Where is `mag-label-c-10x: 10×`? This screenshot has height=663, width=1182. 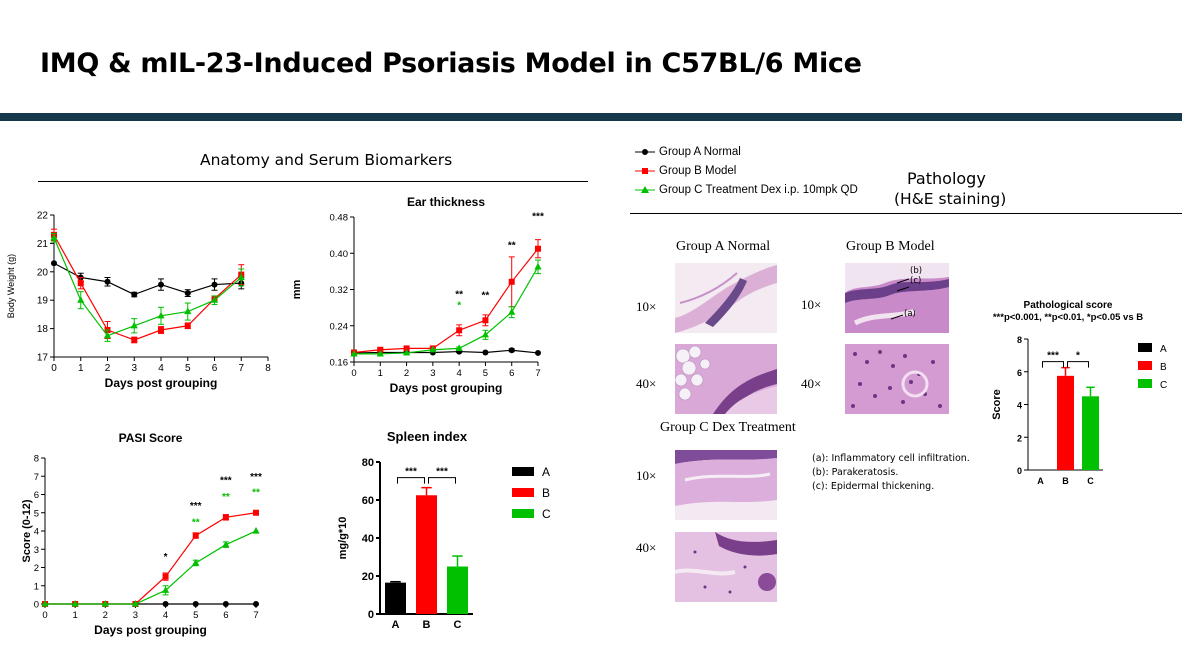 mag-label-c-10x: 10× is located at coordinates (646, 475).